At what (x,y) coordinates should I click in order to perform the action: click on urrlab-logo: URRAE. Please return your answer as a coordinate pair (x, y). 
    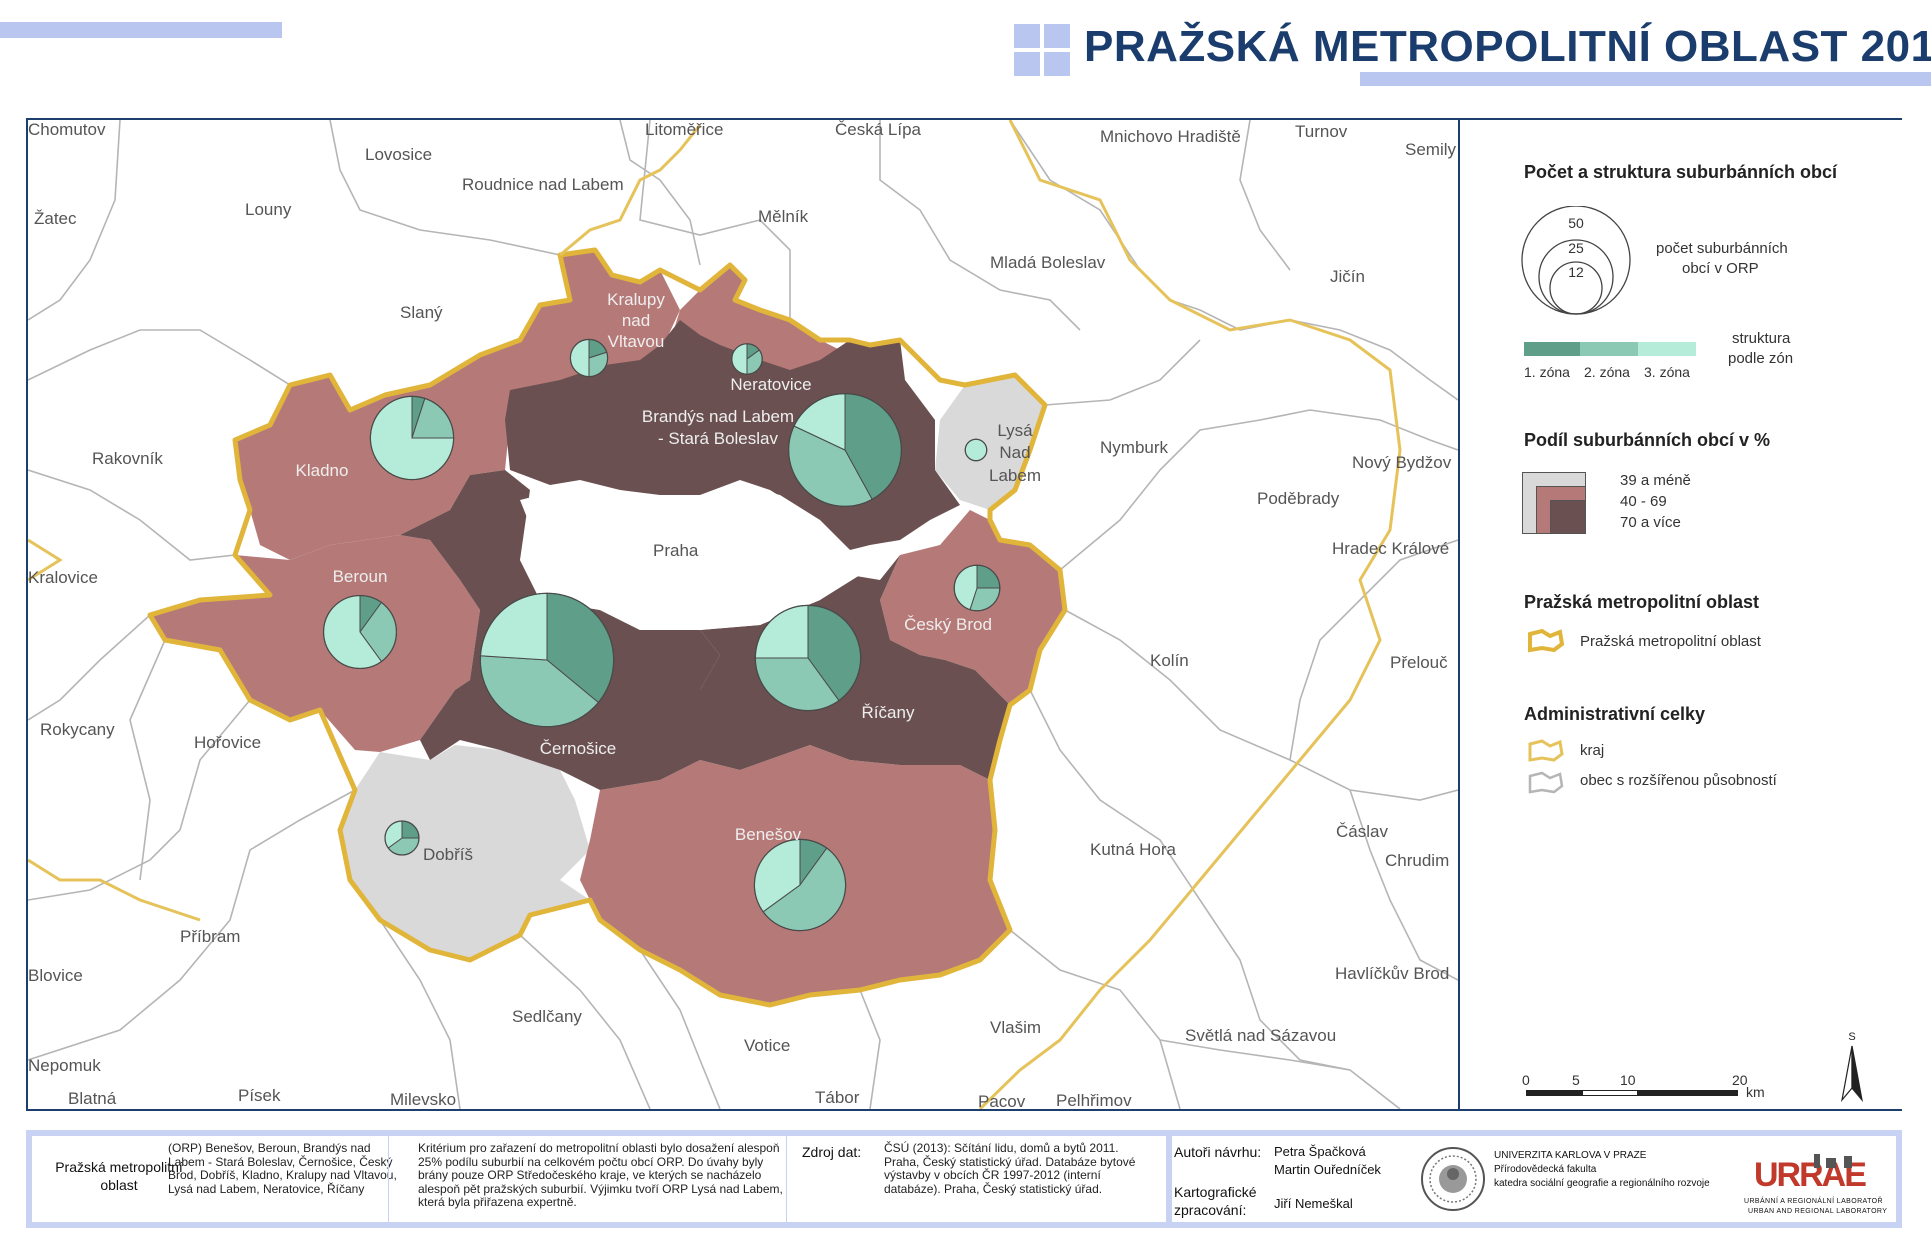
    Looking at the image, I should click on (1811, 1173).